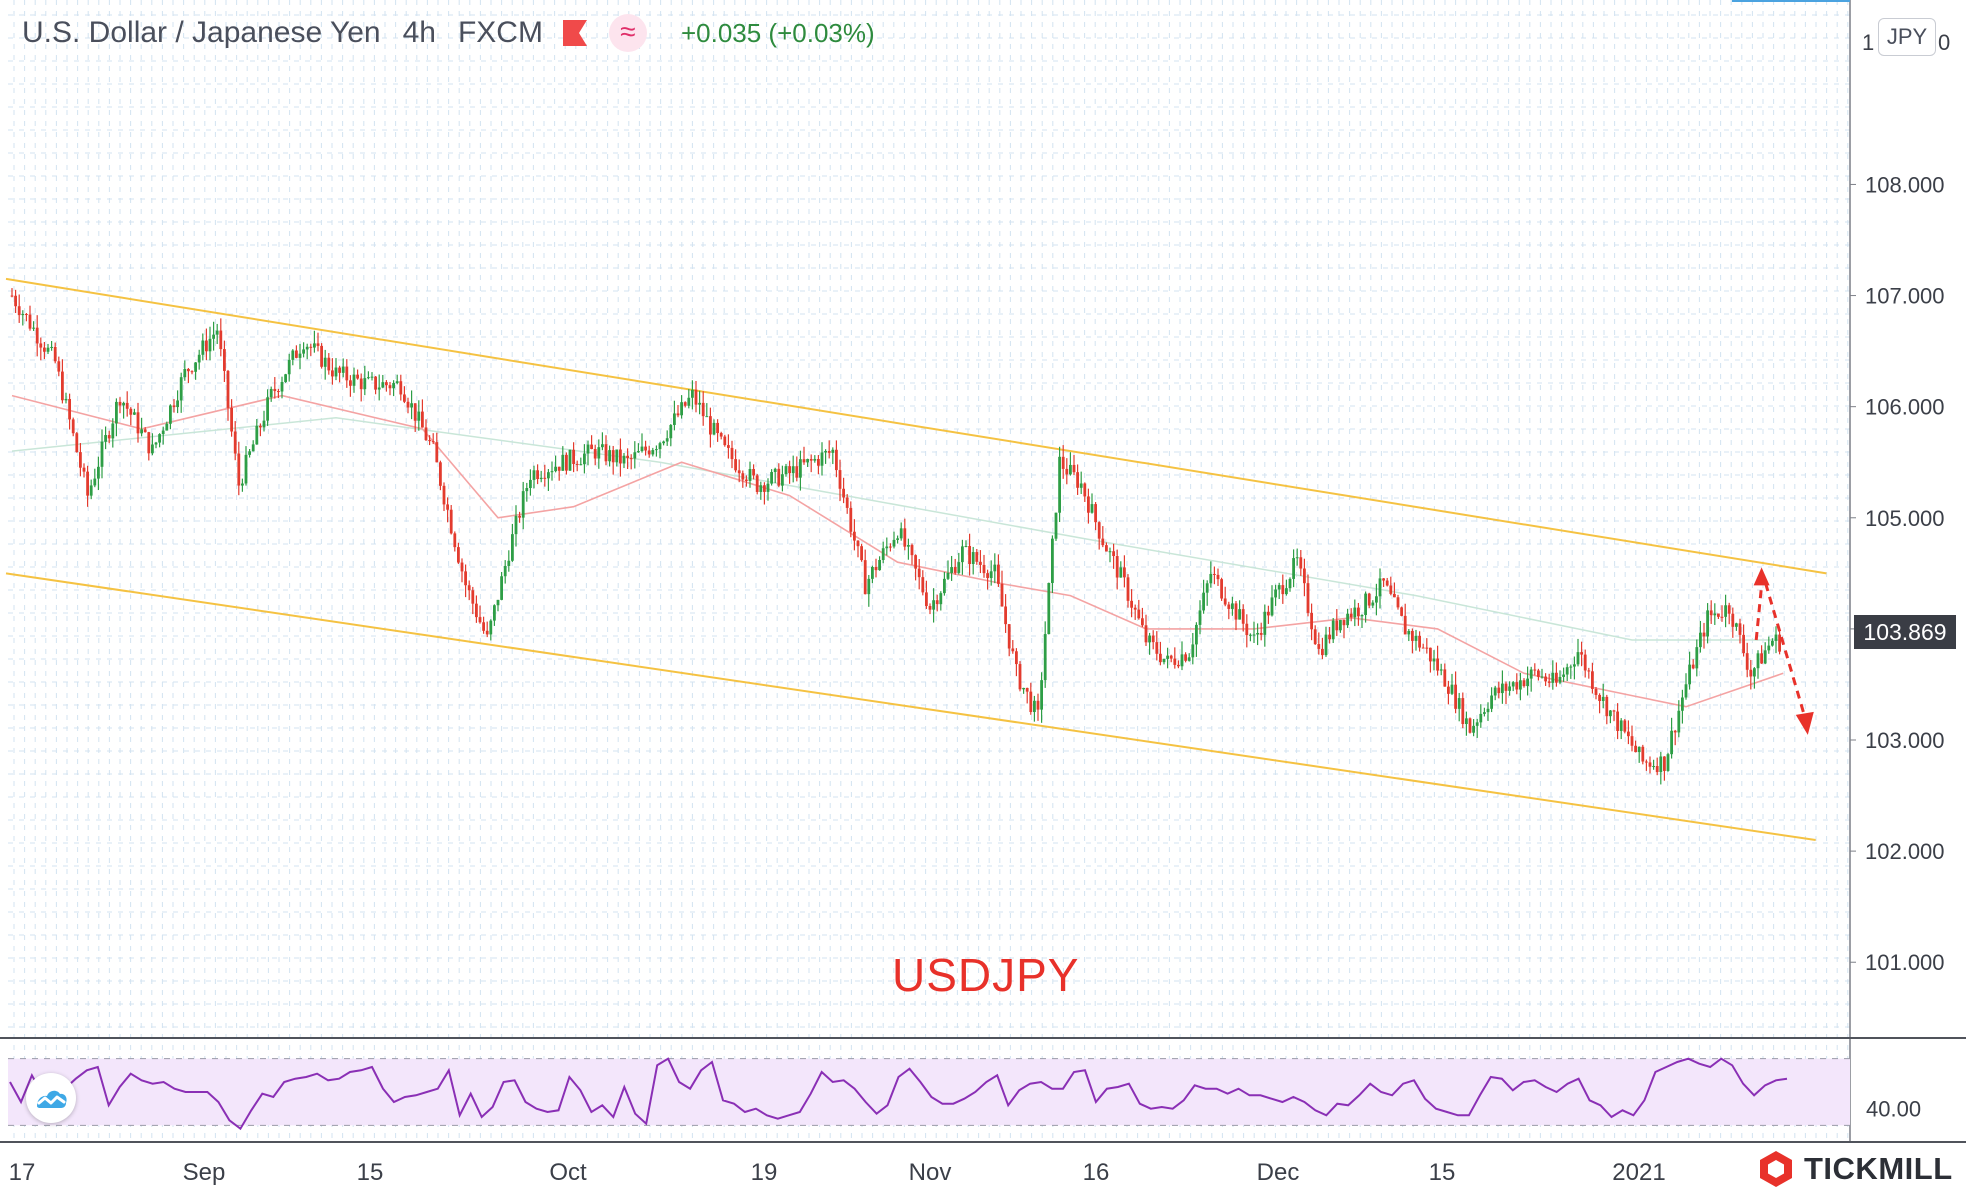  I want to click on interval-label: 4h, so click(419, 32).